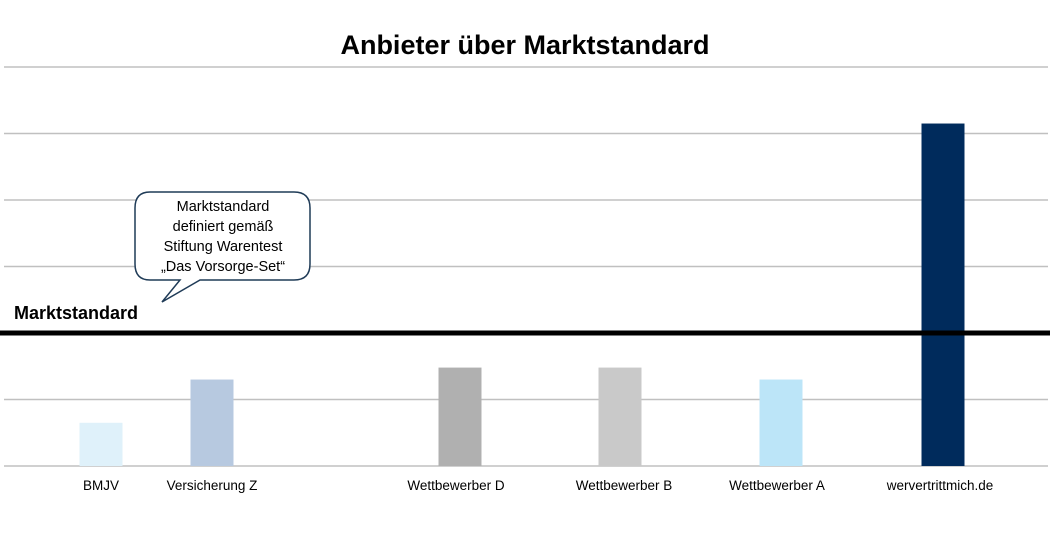 Image resolution: width=1050 pixels, height=533 pixels. I want to click on category-label: Wettbewerber A, so click(777, 485).